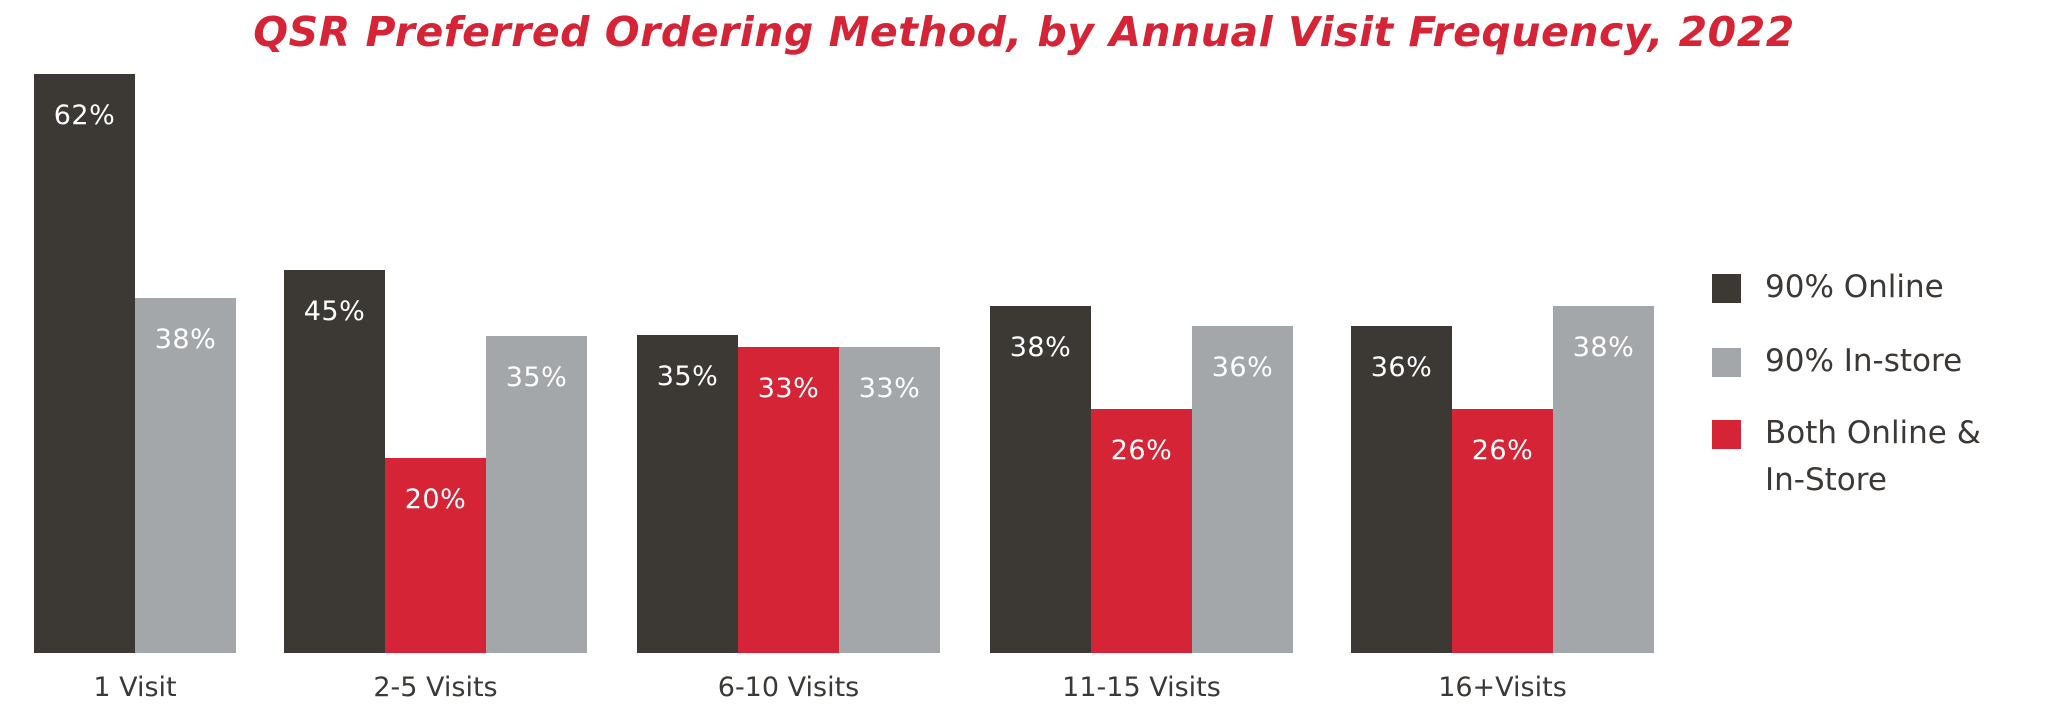 This screenshot has width=2048, height=711. Describe the element at coordinates (1826, 480) in the screenshot. I see `legend-label: In-Store` at that location.